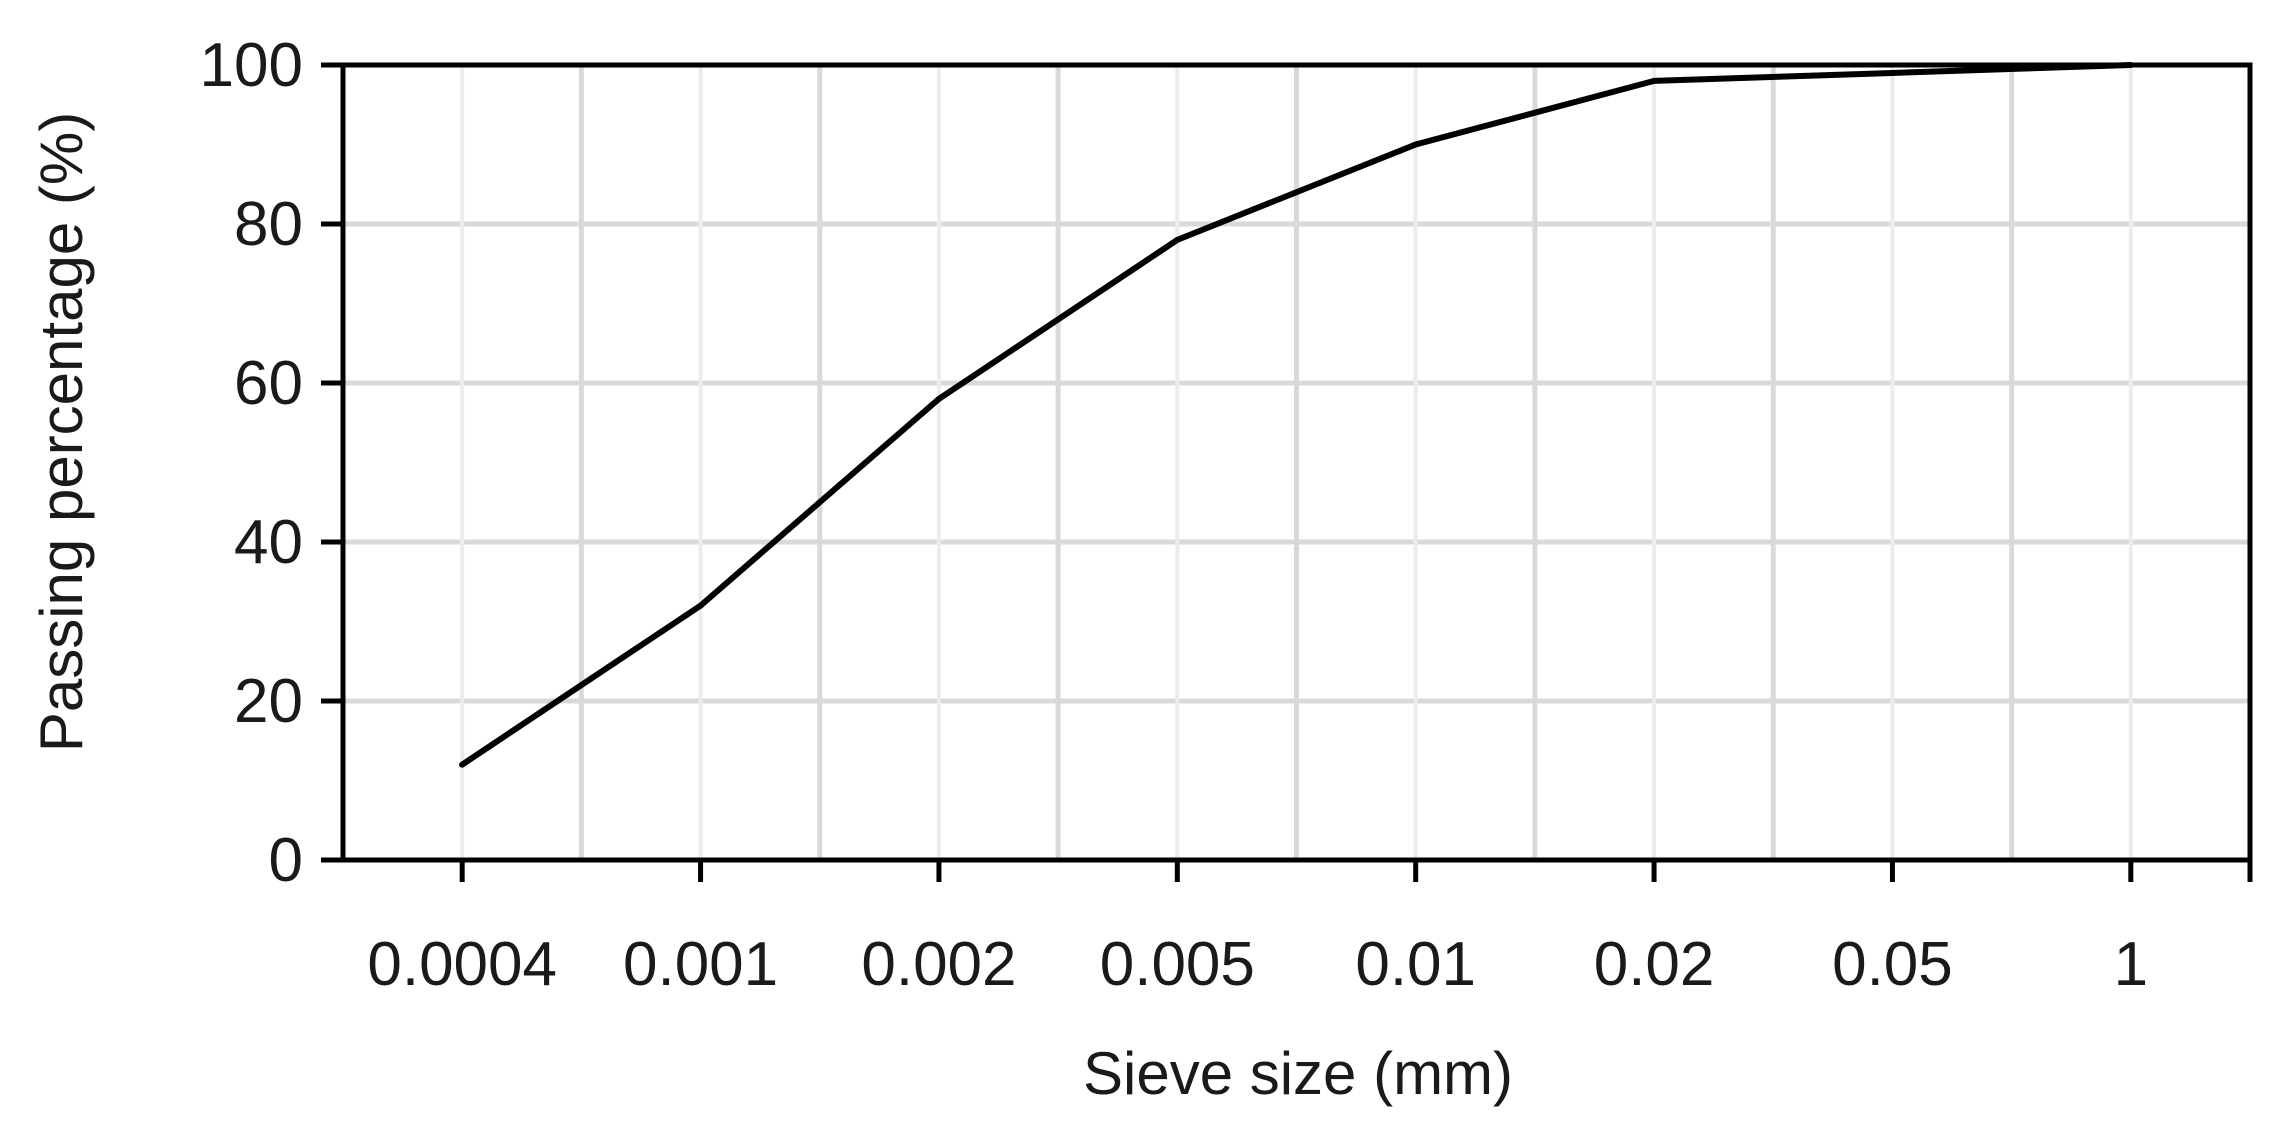 This screenshot has height=1131, width=2283. I want to click on x-tick-label-1: 0.001, so click(700, 964).